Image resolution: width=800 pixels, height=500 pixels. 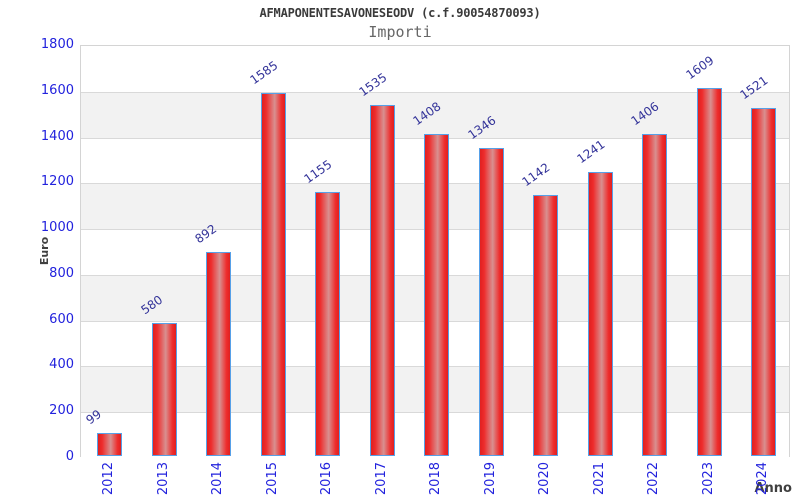 I want to click on x-tick-wrap: 2013, so click(x=163, y=481).